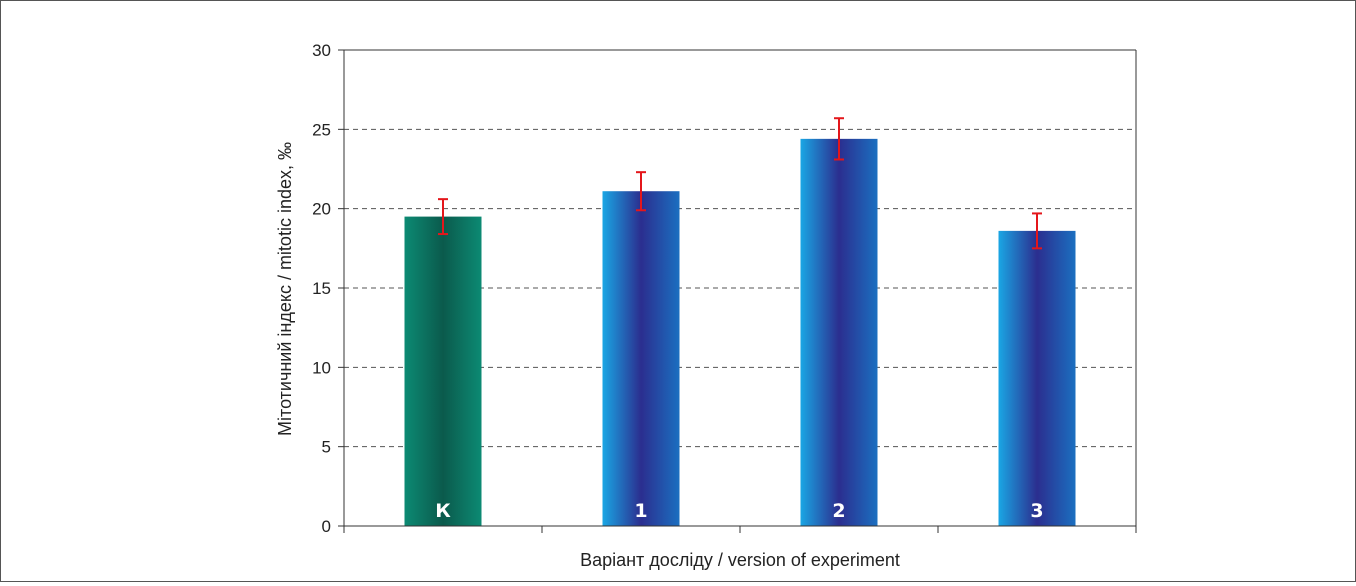 The height and width of the screenshot is (586, 1356). Describe the element at coordinates (740, 183) in the screenshot. I see `error-bars` at that location.